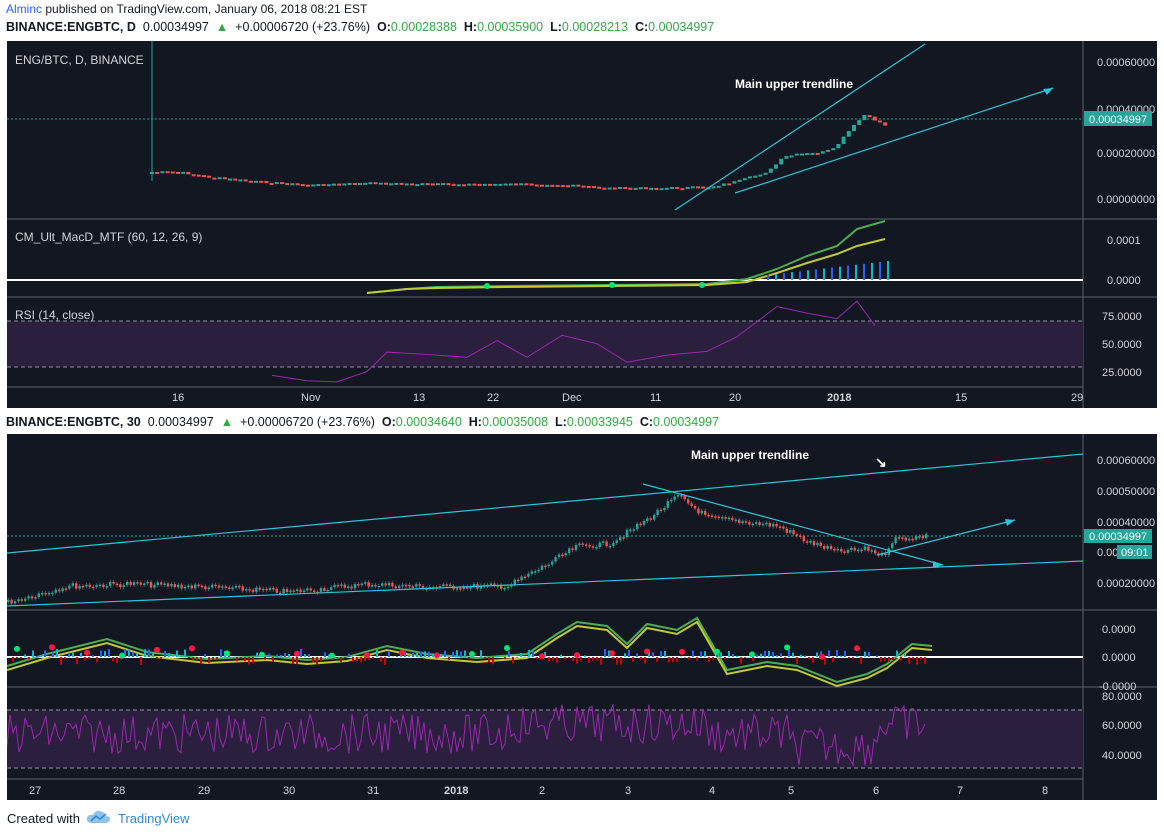  Describe the element at coordinates (373, 791) in the screenshot. I see `svg-text: 31` at that location.